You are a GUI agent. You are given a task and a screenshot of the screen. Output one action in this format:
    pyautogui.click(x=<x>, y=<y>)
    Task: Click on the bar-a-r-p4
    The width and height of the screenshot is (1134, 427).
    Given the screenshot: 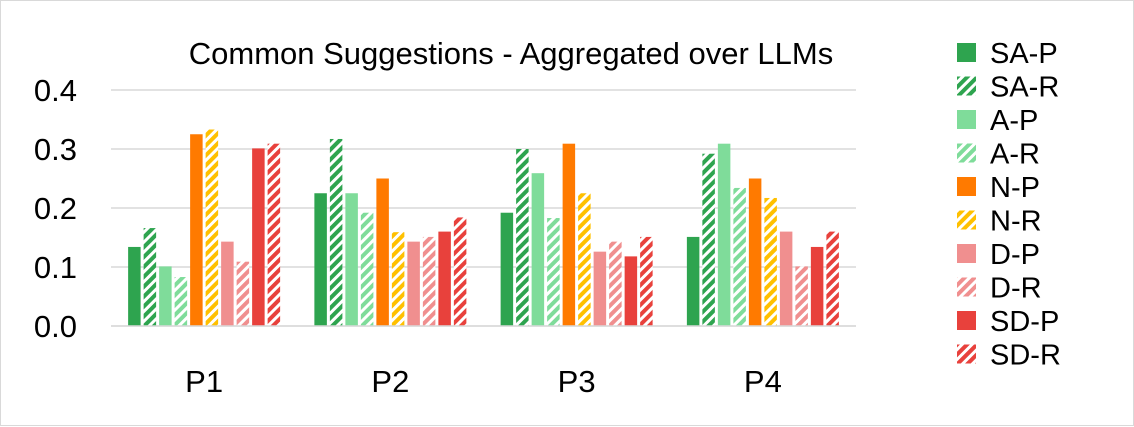 What is the action you would take?
    pyautogui.click(x=739, y=256)
    